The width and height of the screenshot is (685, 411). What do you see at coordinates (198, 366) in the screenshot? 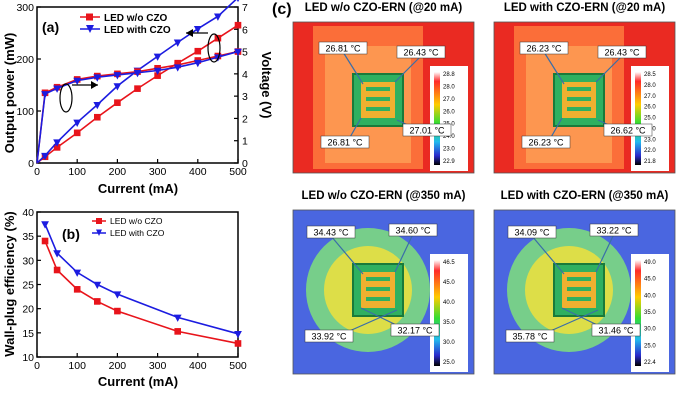
I see `plot-b-xtick-label: 400` at bounding box center [198, 366].